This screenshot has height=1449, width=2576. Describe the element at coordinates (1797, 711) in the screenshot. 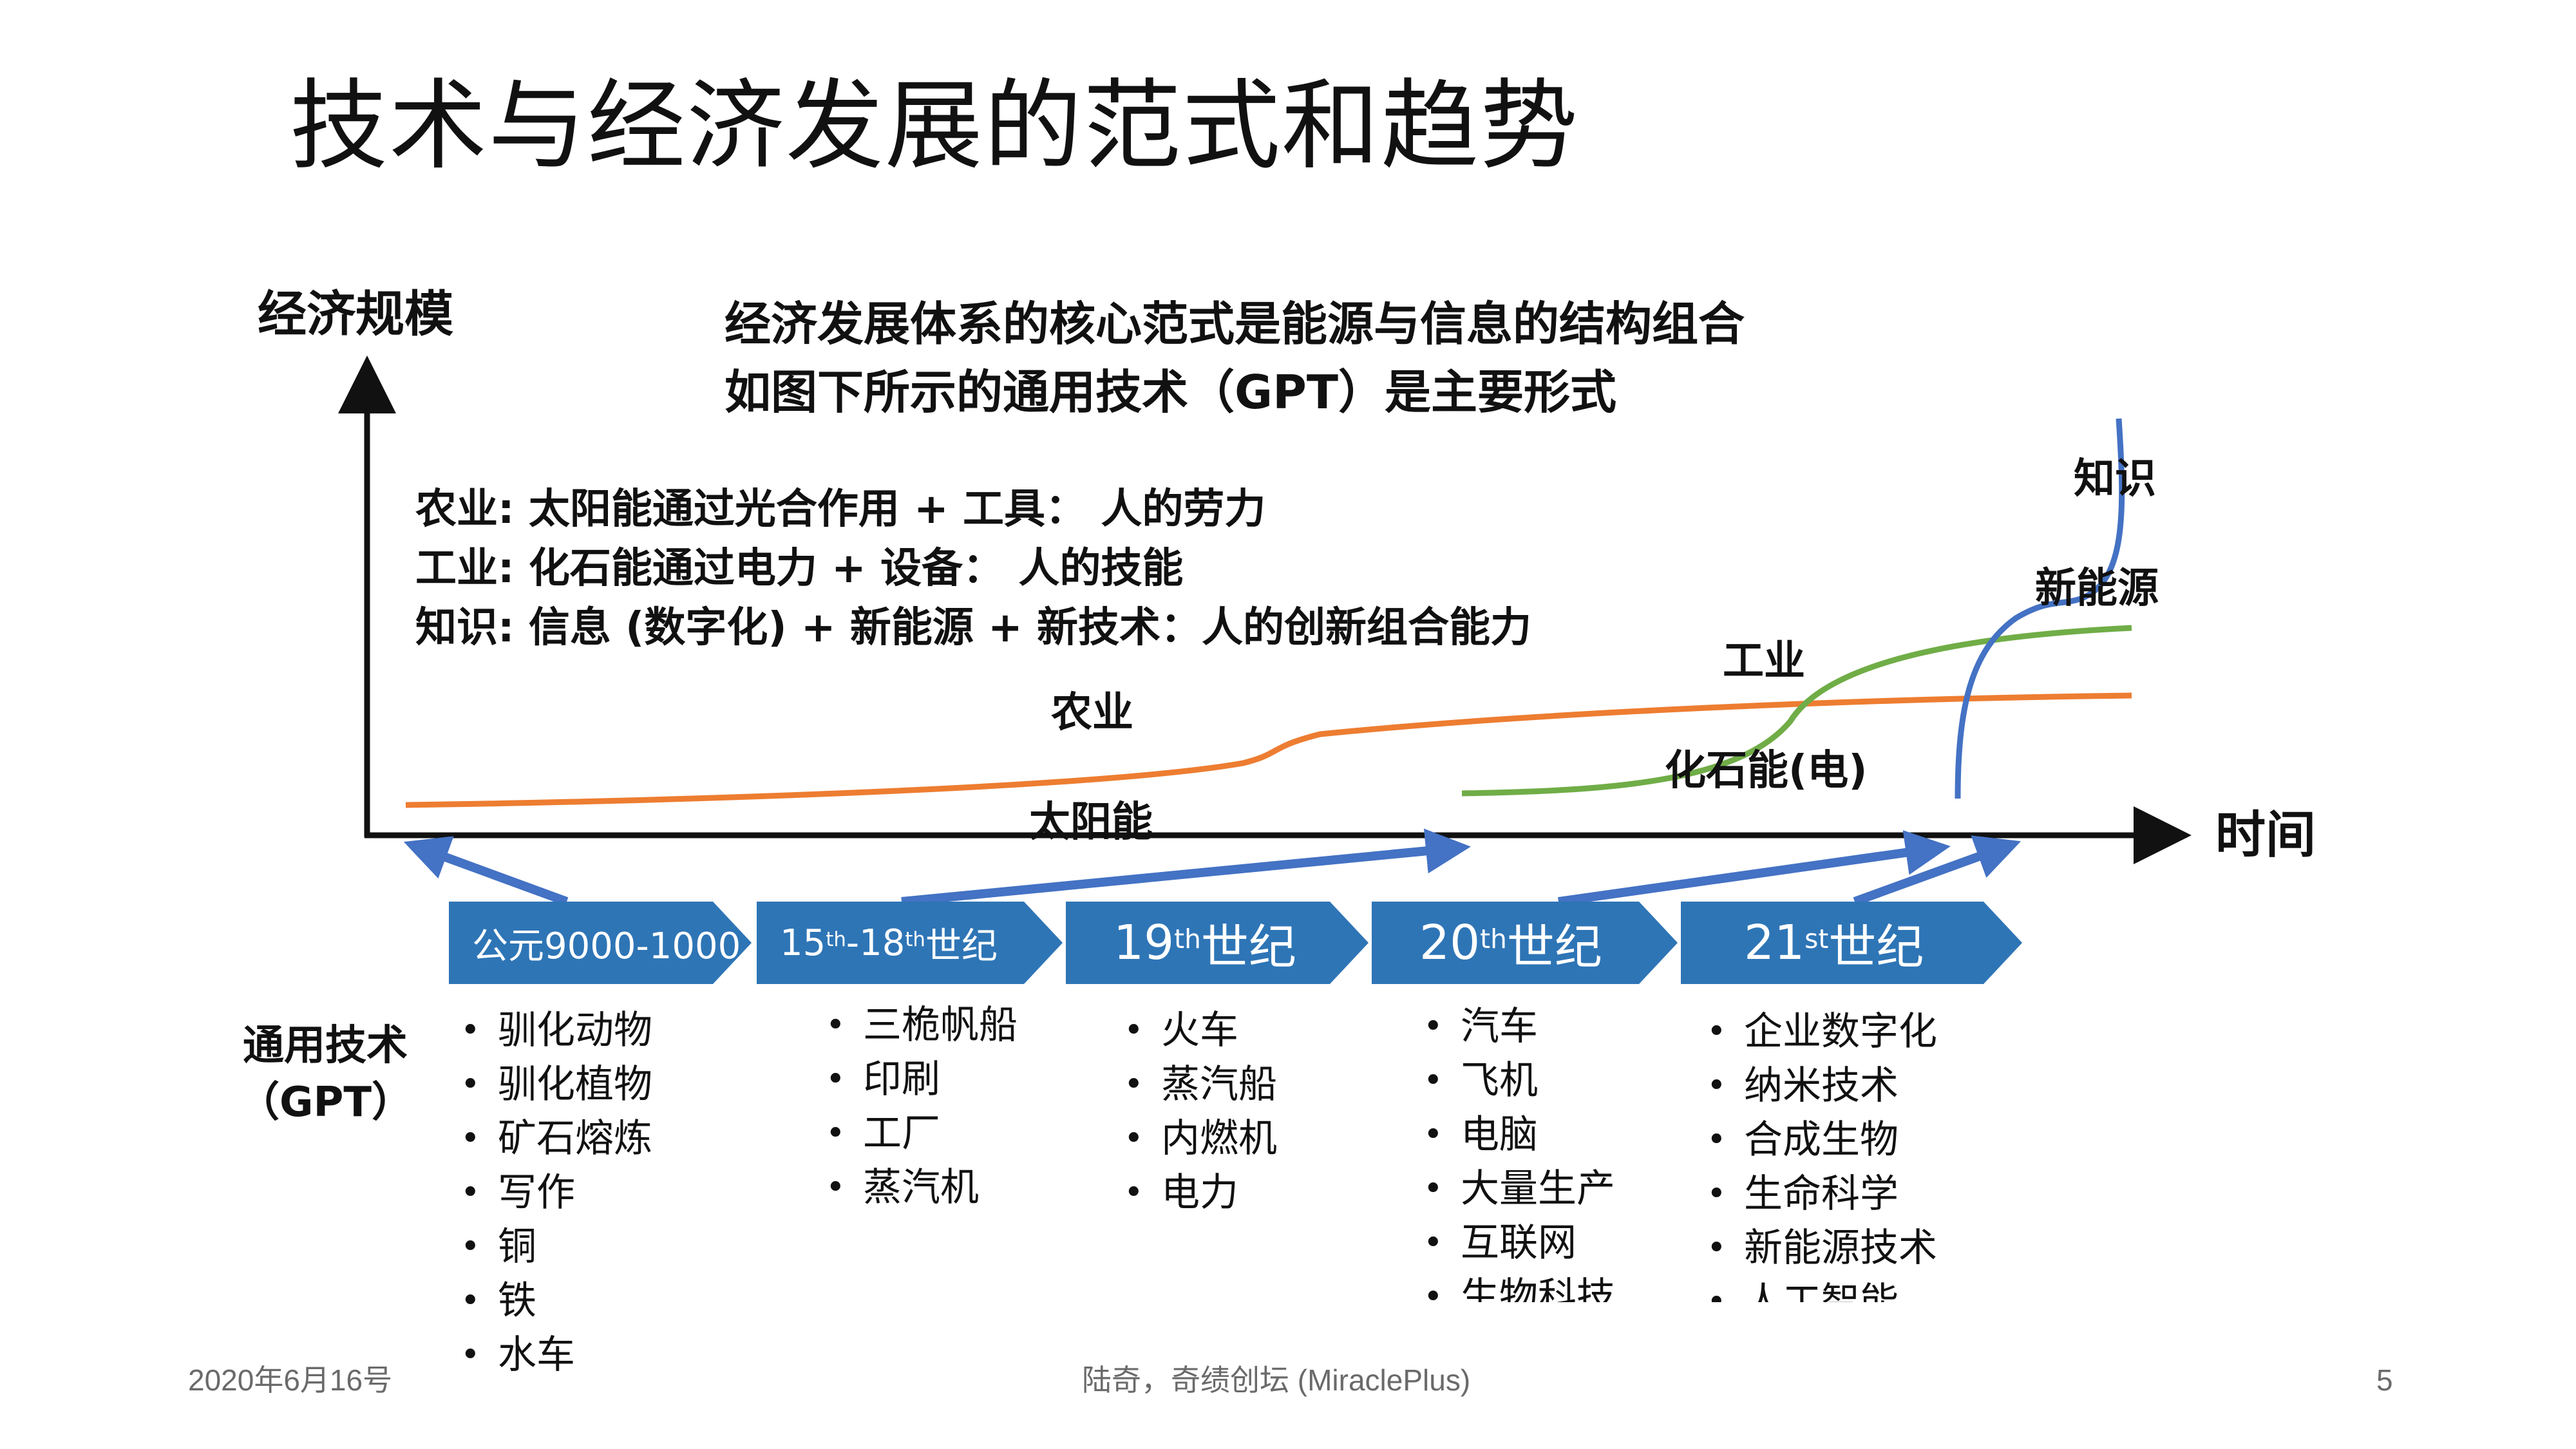

I see `industry-curve` at that location.